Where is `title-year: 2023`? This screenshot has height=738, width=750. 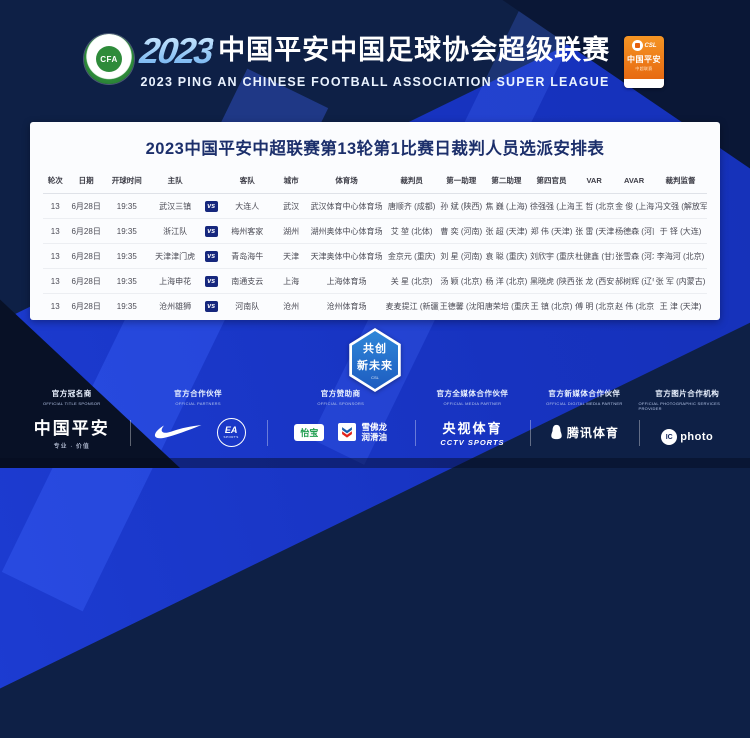
title-year: 2023 is located at coordinates (176, 50).